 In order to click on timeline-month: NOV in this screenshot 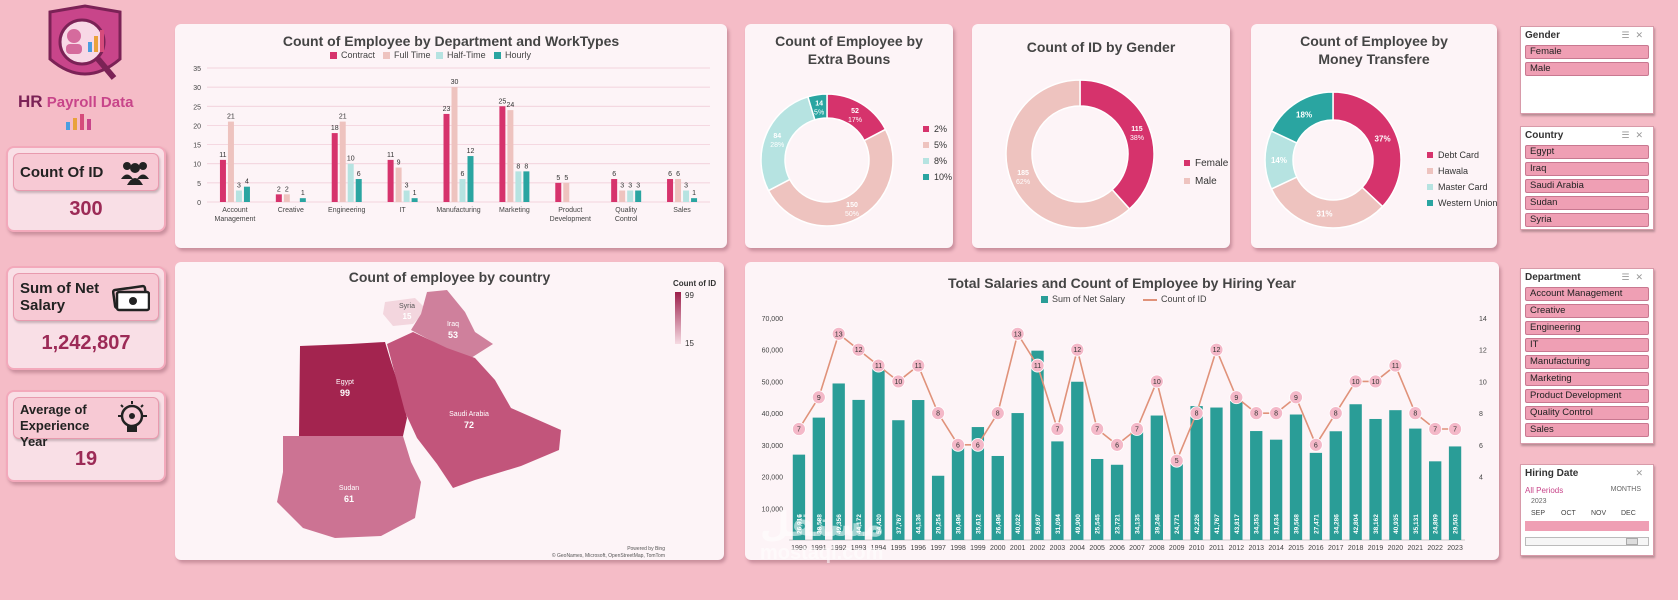, I will do `click(1599, 513)`.